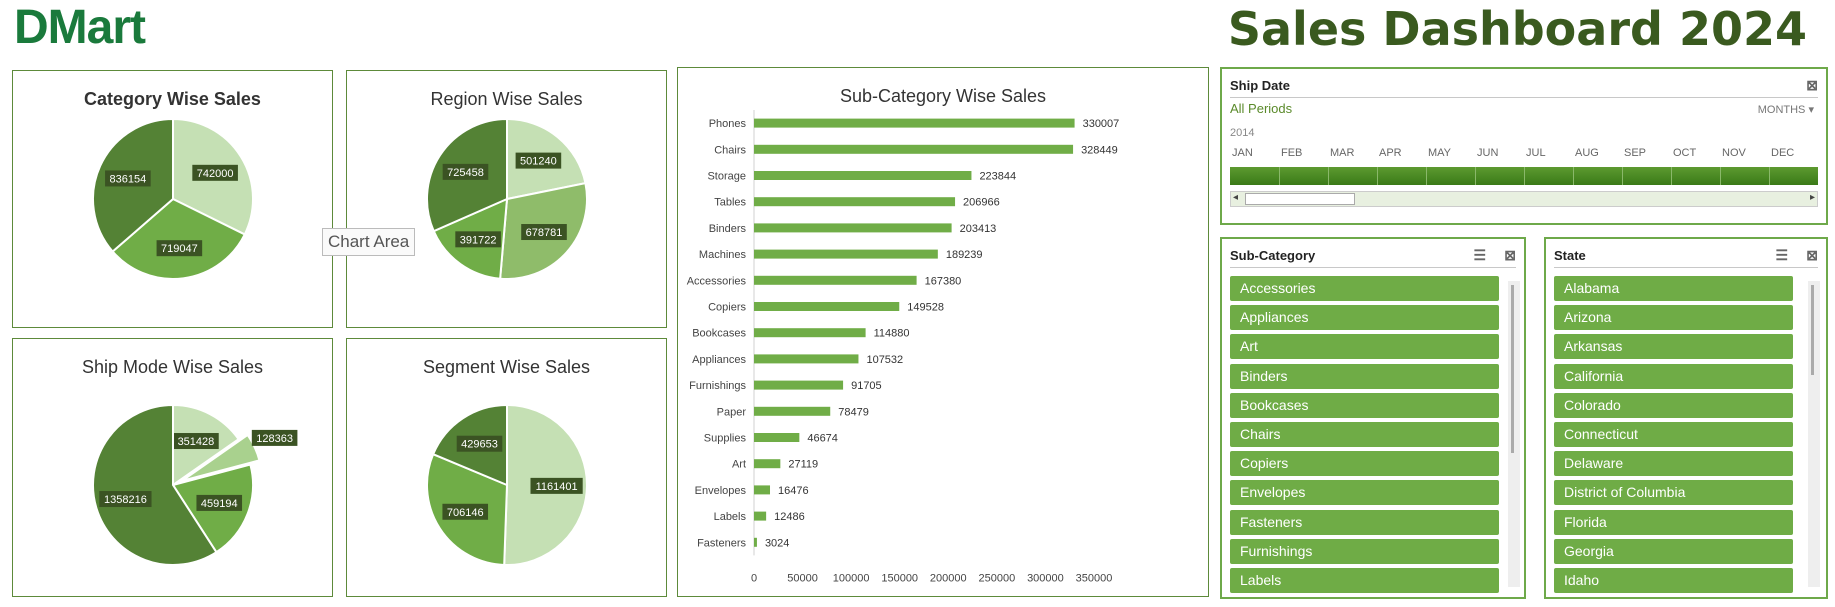 The image size is (1835, 607). What do you see at coordinates (1364, 580) in the screenshot?
I see `slicer-item: Labels` at bounding box center [1364, 580].